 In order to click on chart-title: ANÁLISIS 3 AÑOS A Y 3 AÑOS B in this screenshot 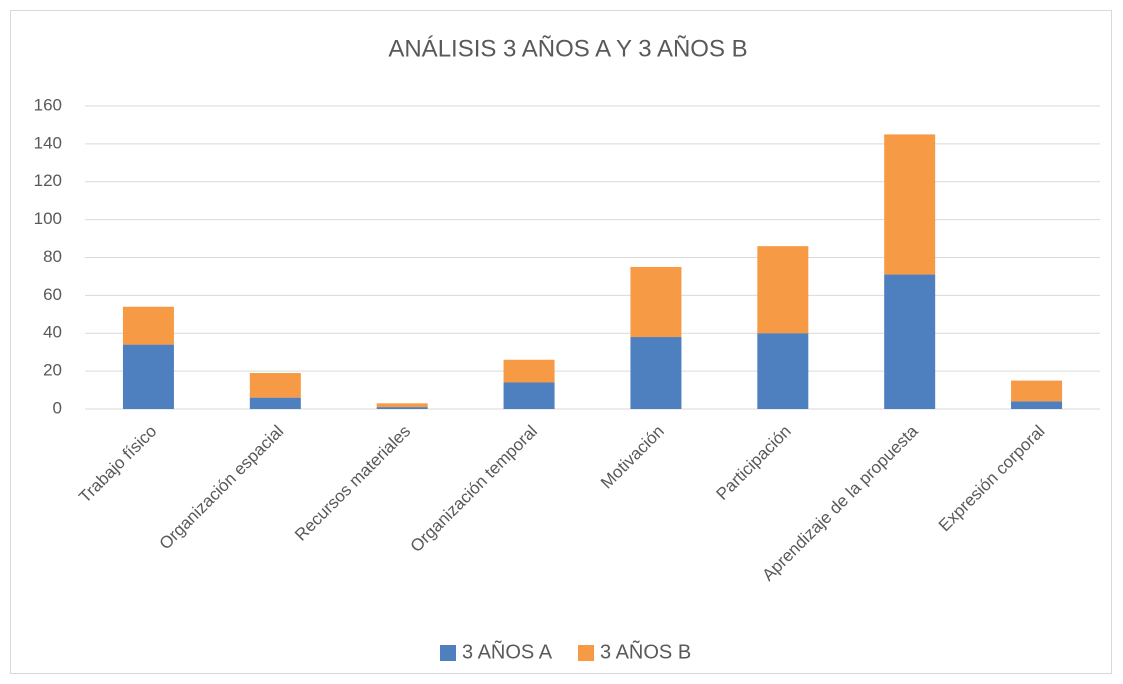, I will do `click(567, 48)`.